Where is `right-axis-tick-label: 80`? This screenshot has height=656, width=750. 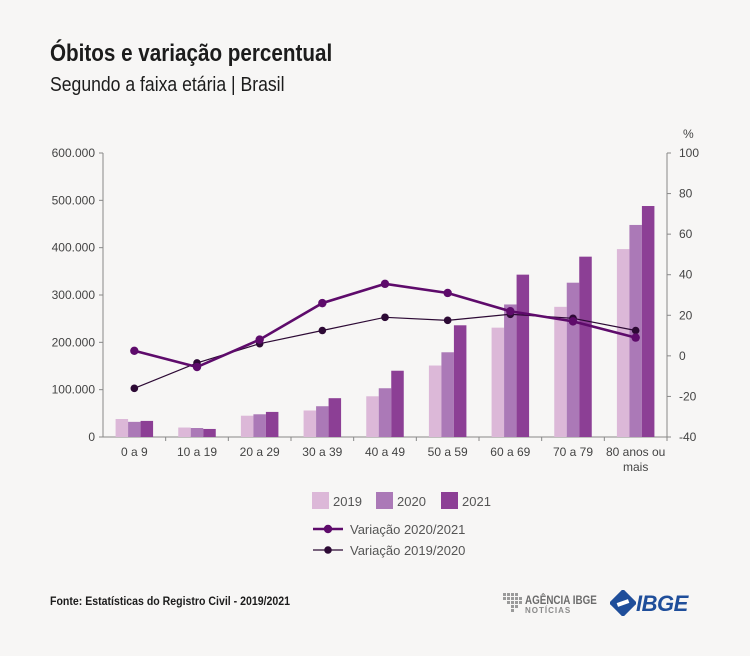 right-axis-tick-label: 80 is located at coordinates (686, 194).